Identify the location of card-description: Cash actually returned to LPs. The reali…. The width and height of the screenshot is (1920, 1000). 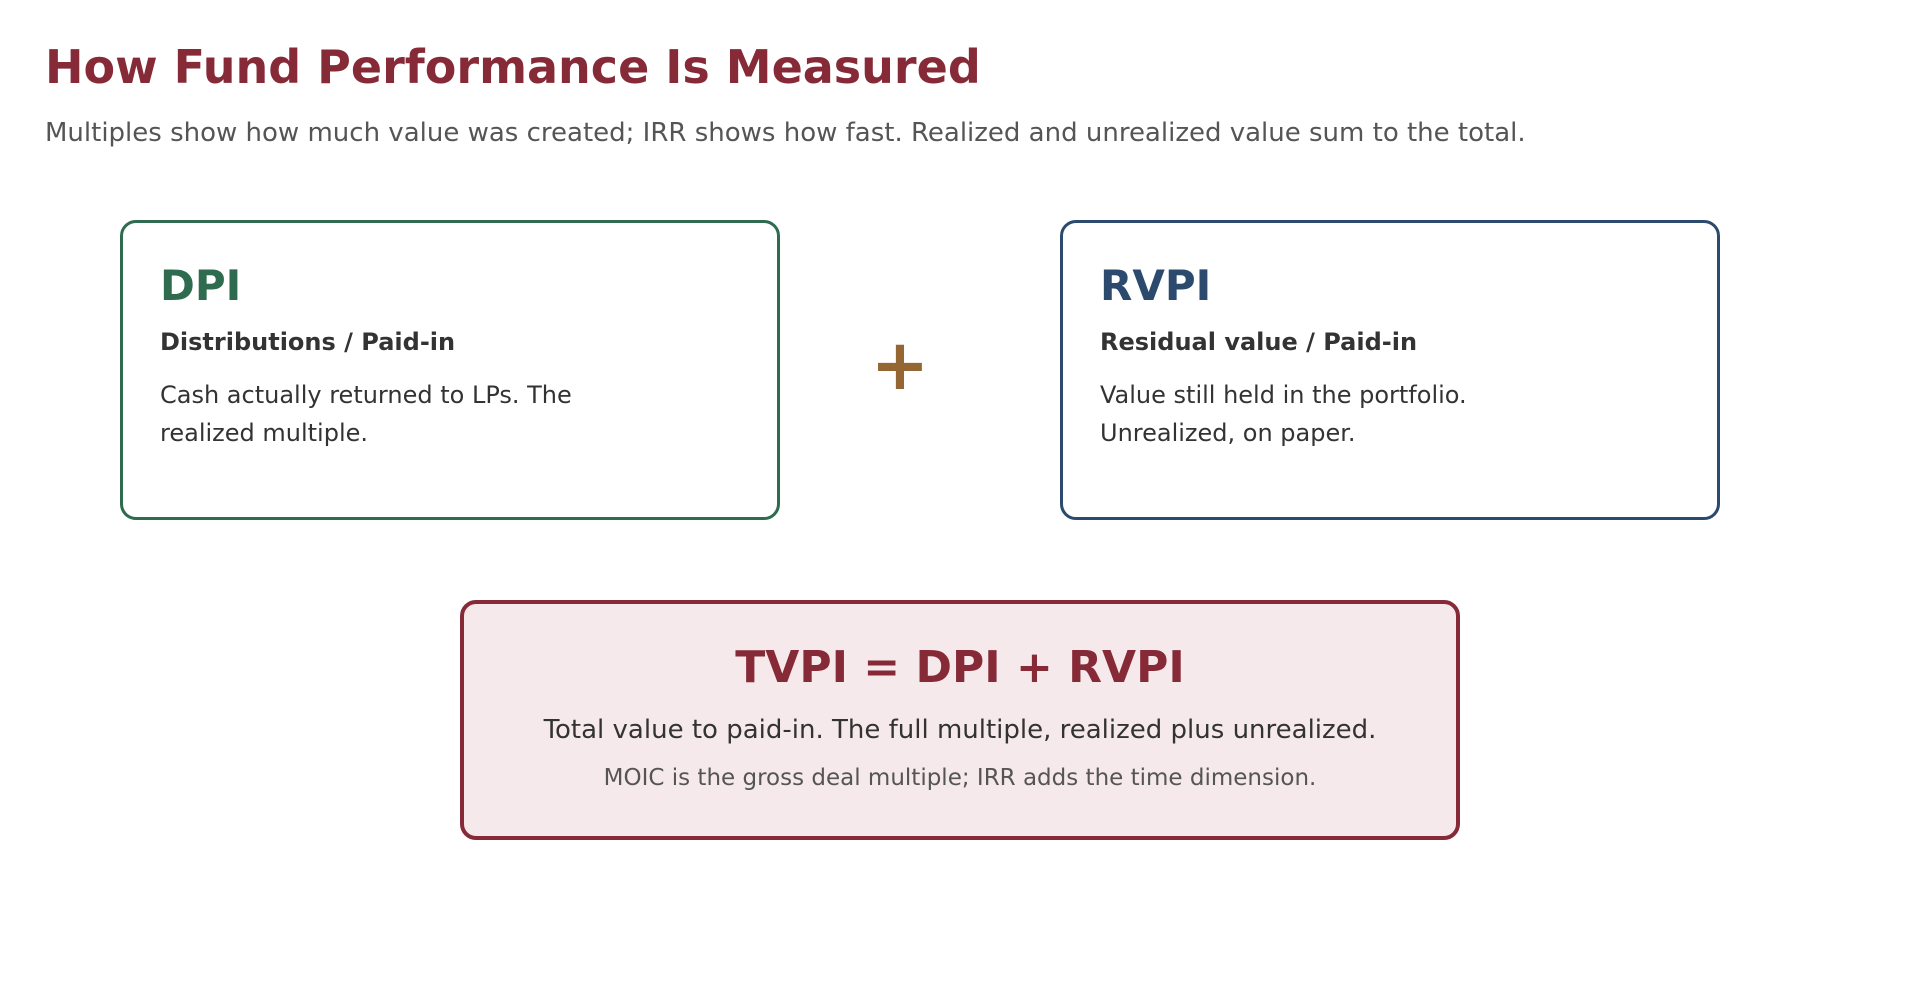
(366, 414).